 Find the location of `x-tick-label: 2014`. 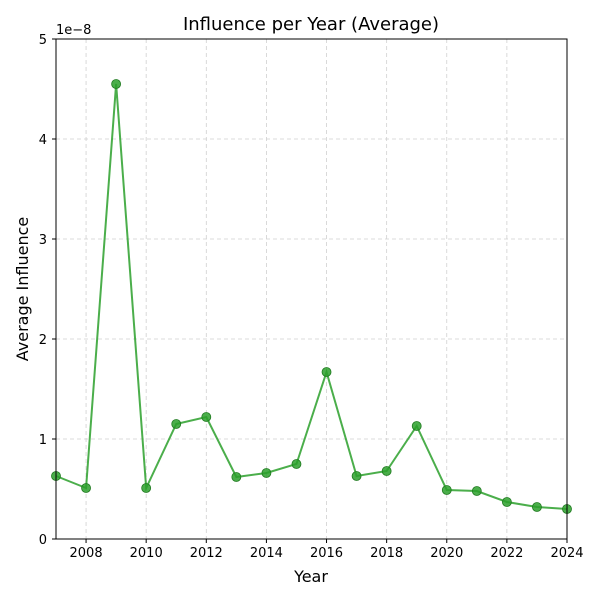

x-tick-label: 2014 is located at coordinates (266, 553).